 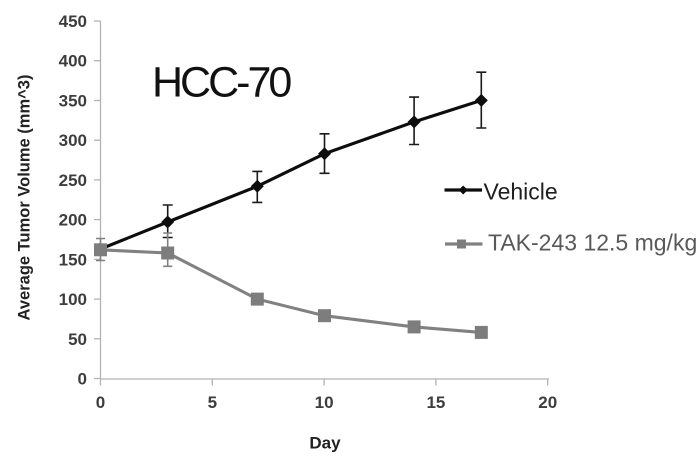 I want to click on svg-text: 250, so click(x=73, y=180).